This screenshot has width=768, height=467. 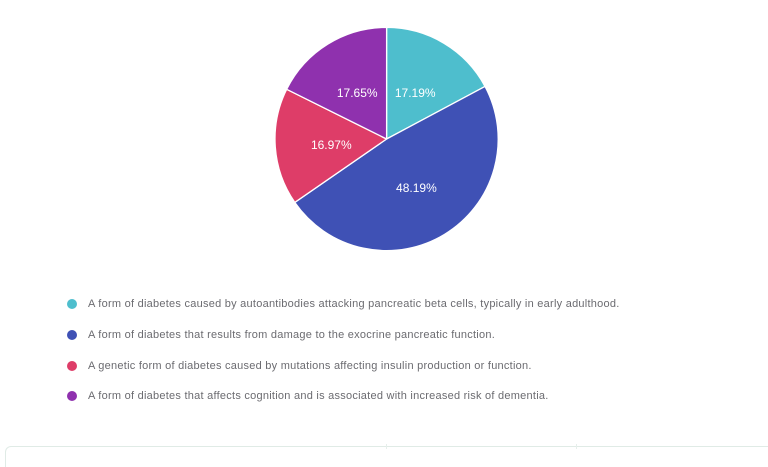 What do you see at coordinates (416, 188) in the screenshot?
I see `svg-text: 48.19%` at bounding box center [416, 188].